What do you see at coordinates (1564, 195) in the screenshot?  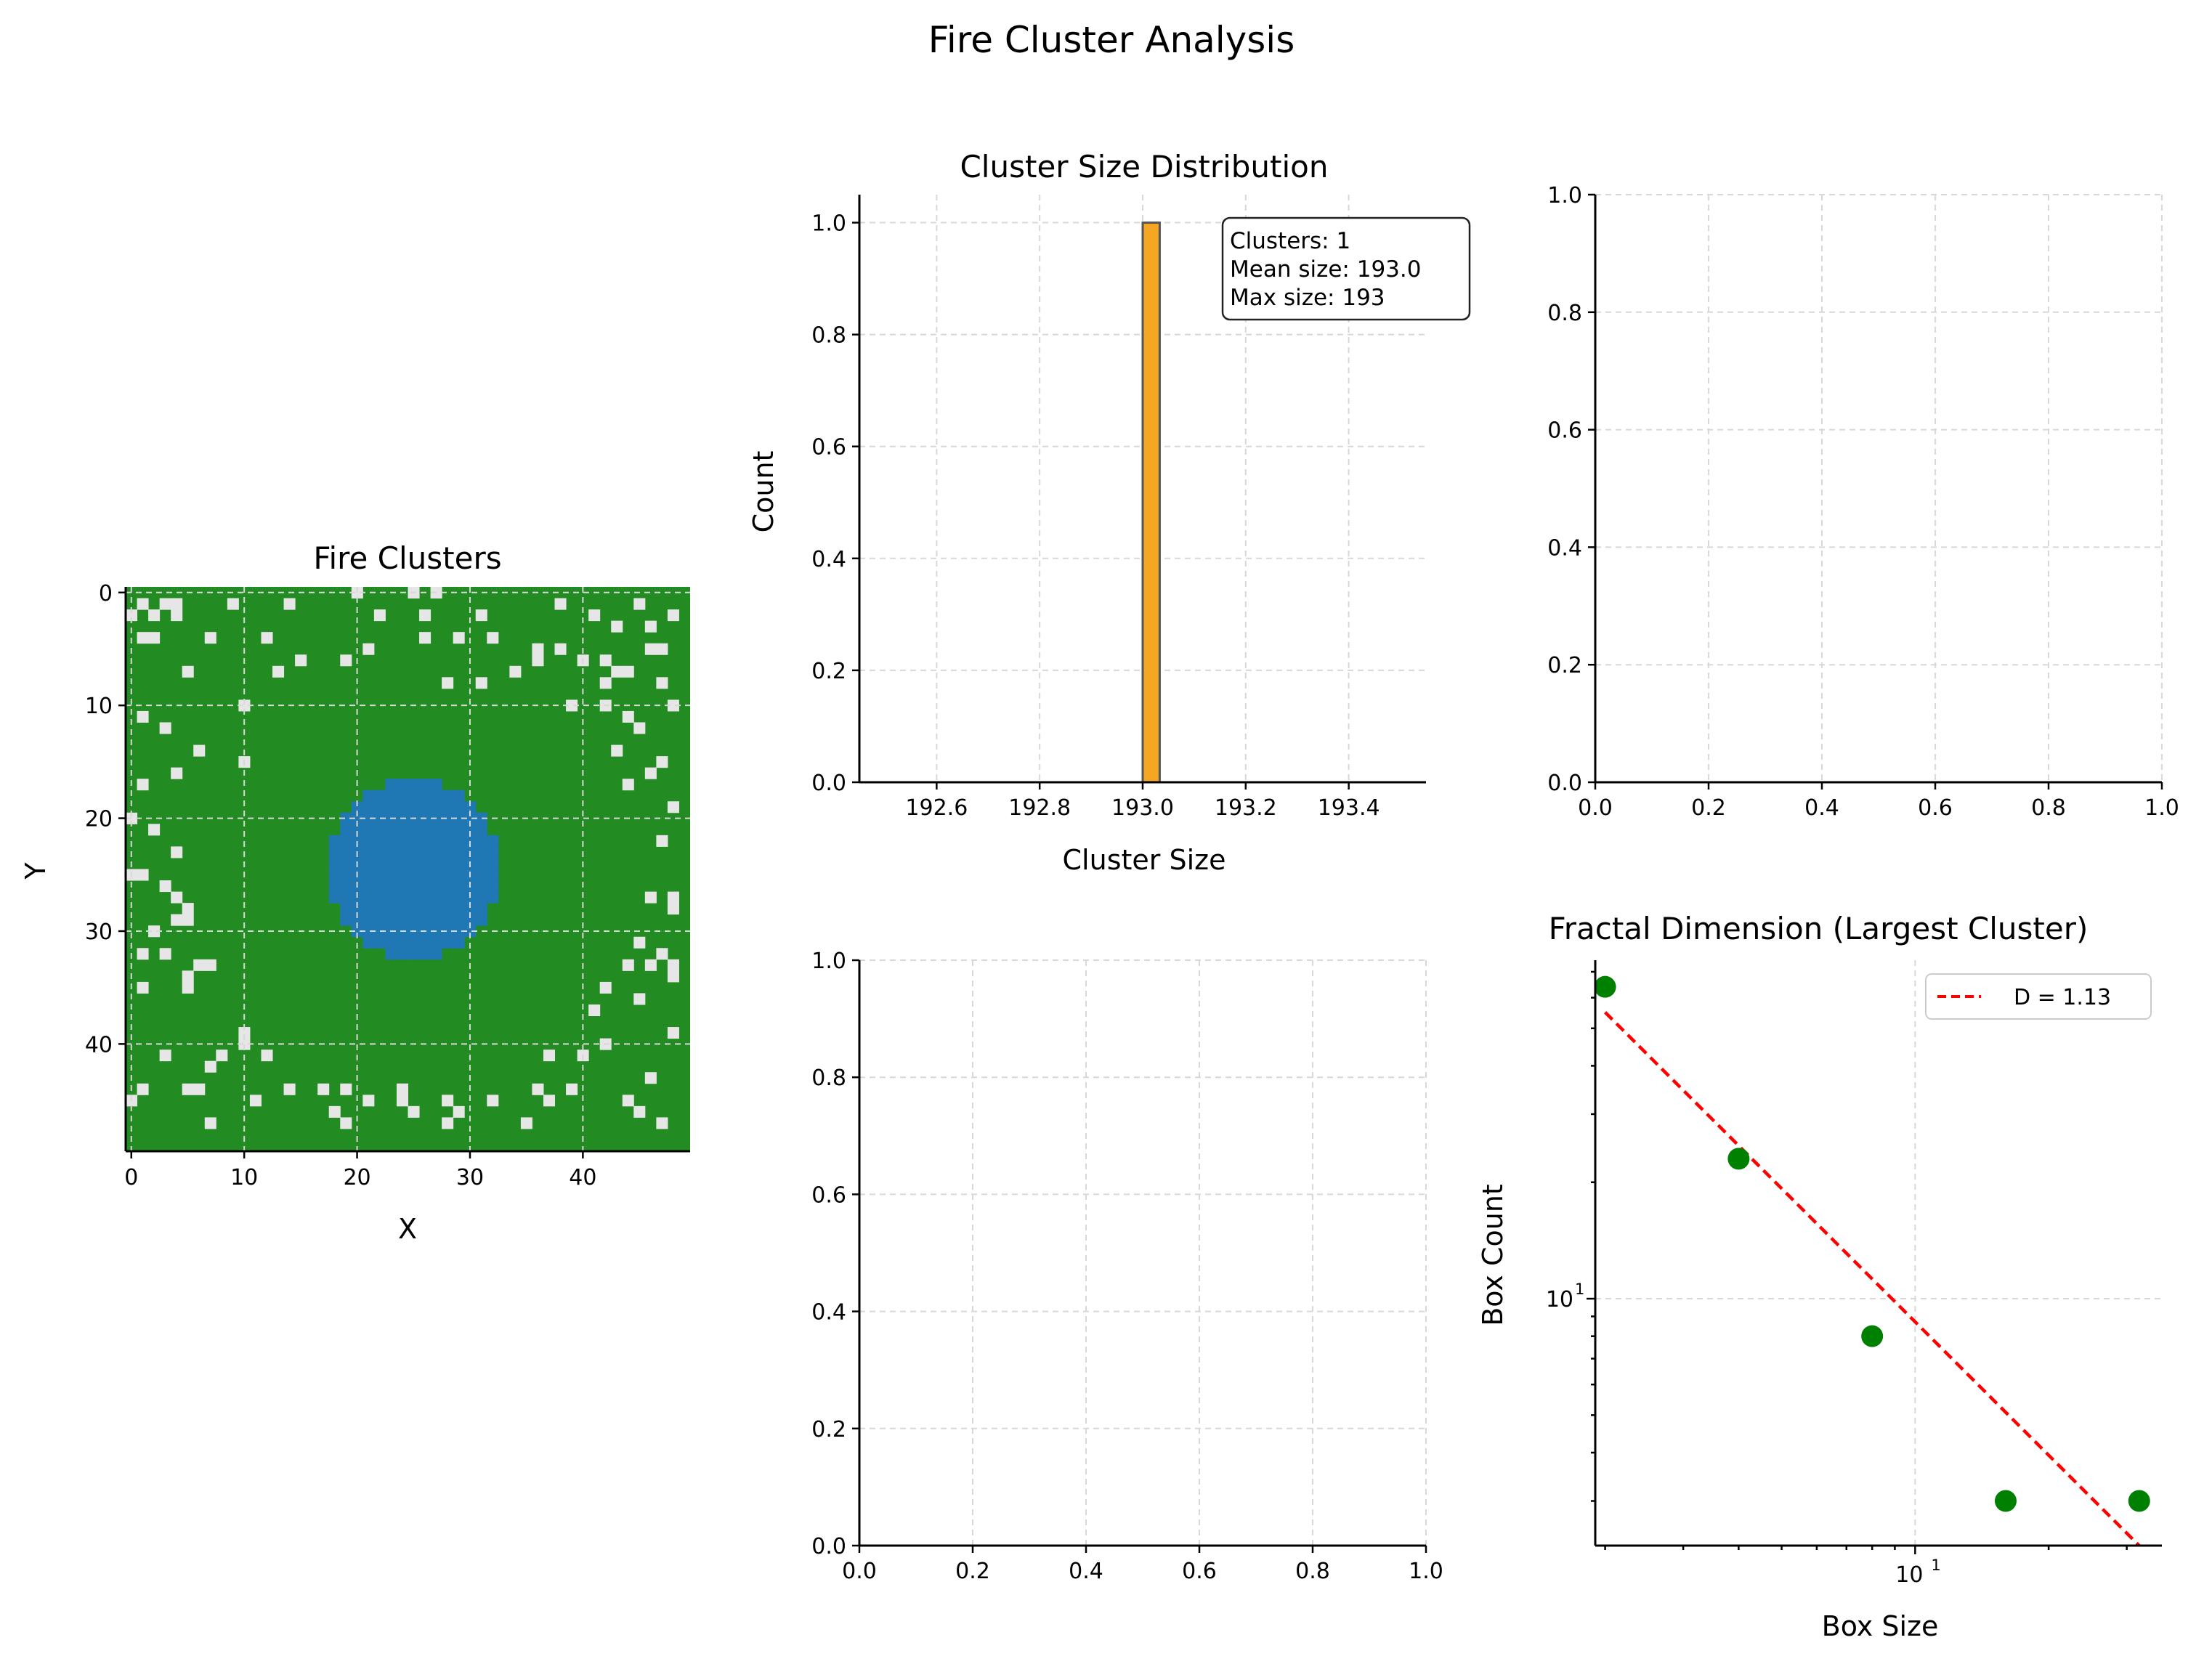 I see `y-tick-label: 1.0` at bounding box center [1564, 195].